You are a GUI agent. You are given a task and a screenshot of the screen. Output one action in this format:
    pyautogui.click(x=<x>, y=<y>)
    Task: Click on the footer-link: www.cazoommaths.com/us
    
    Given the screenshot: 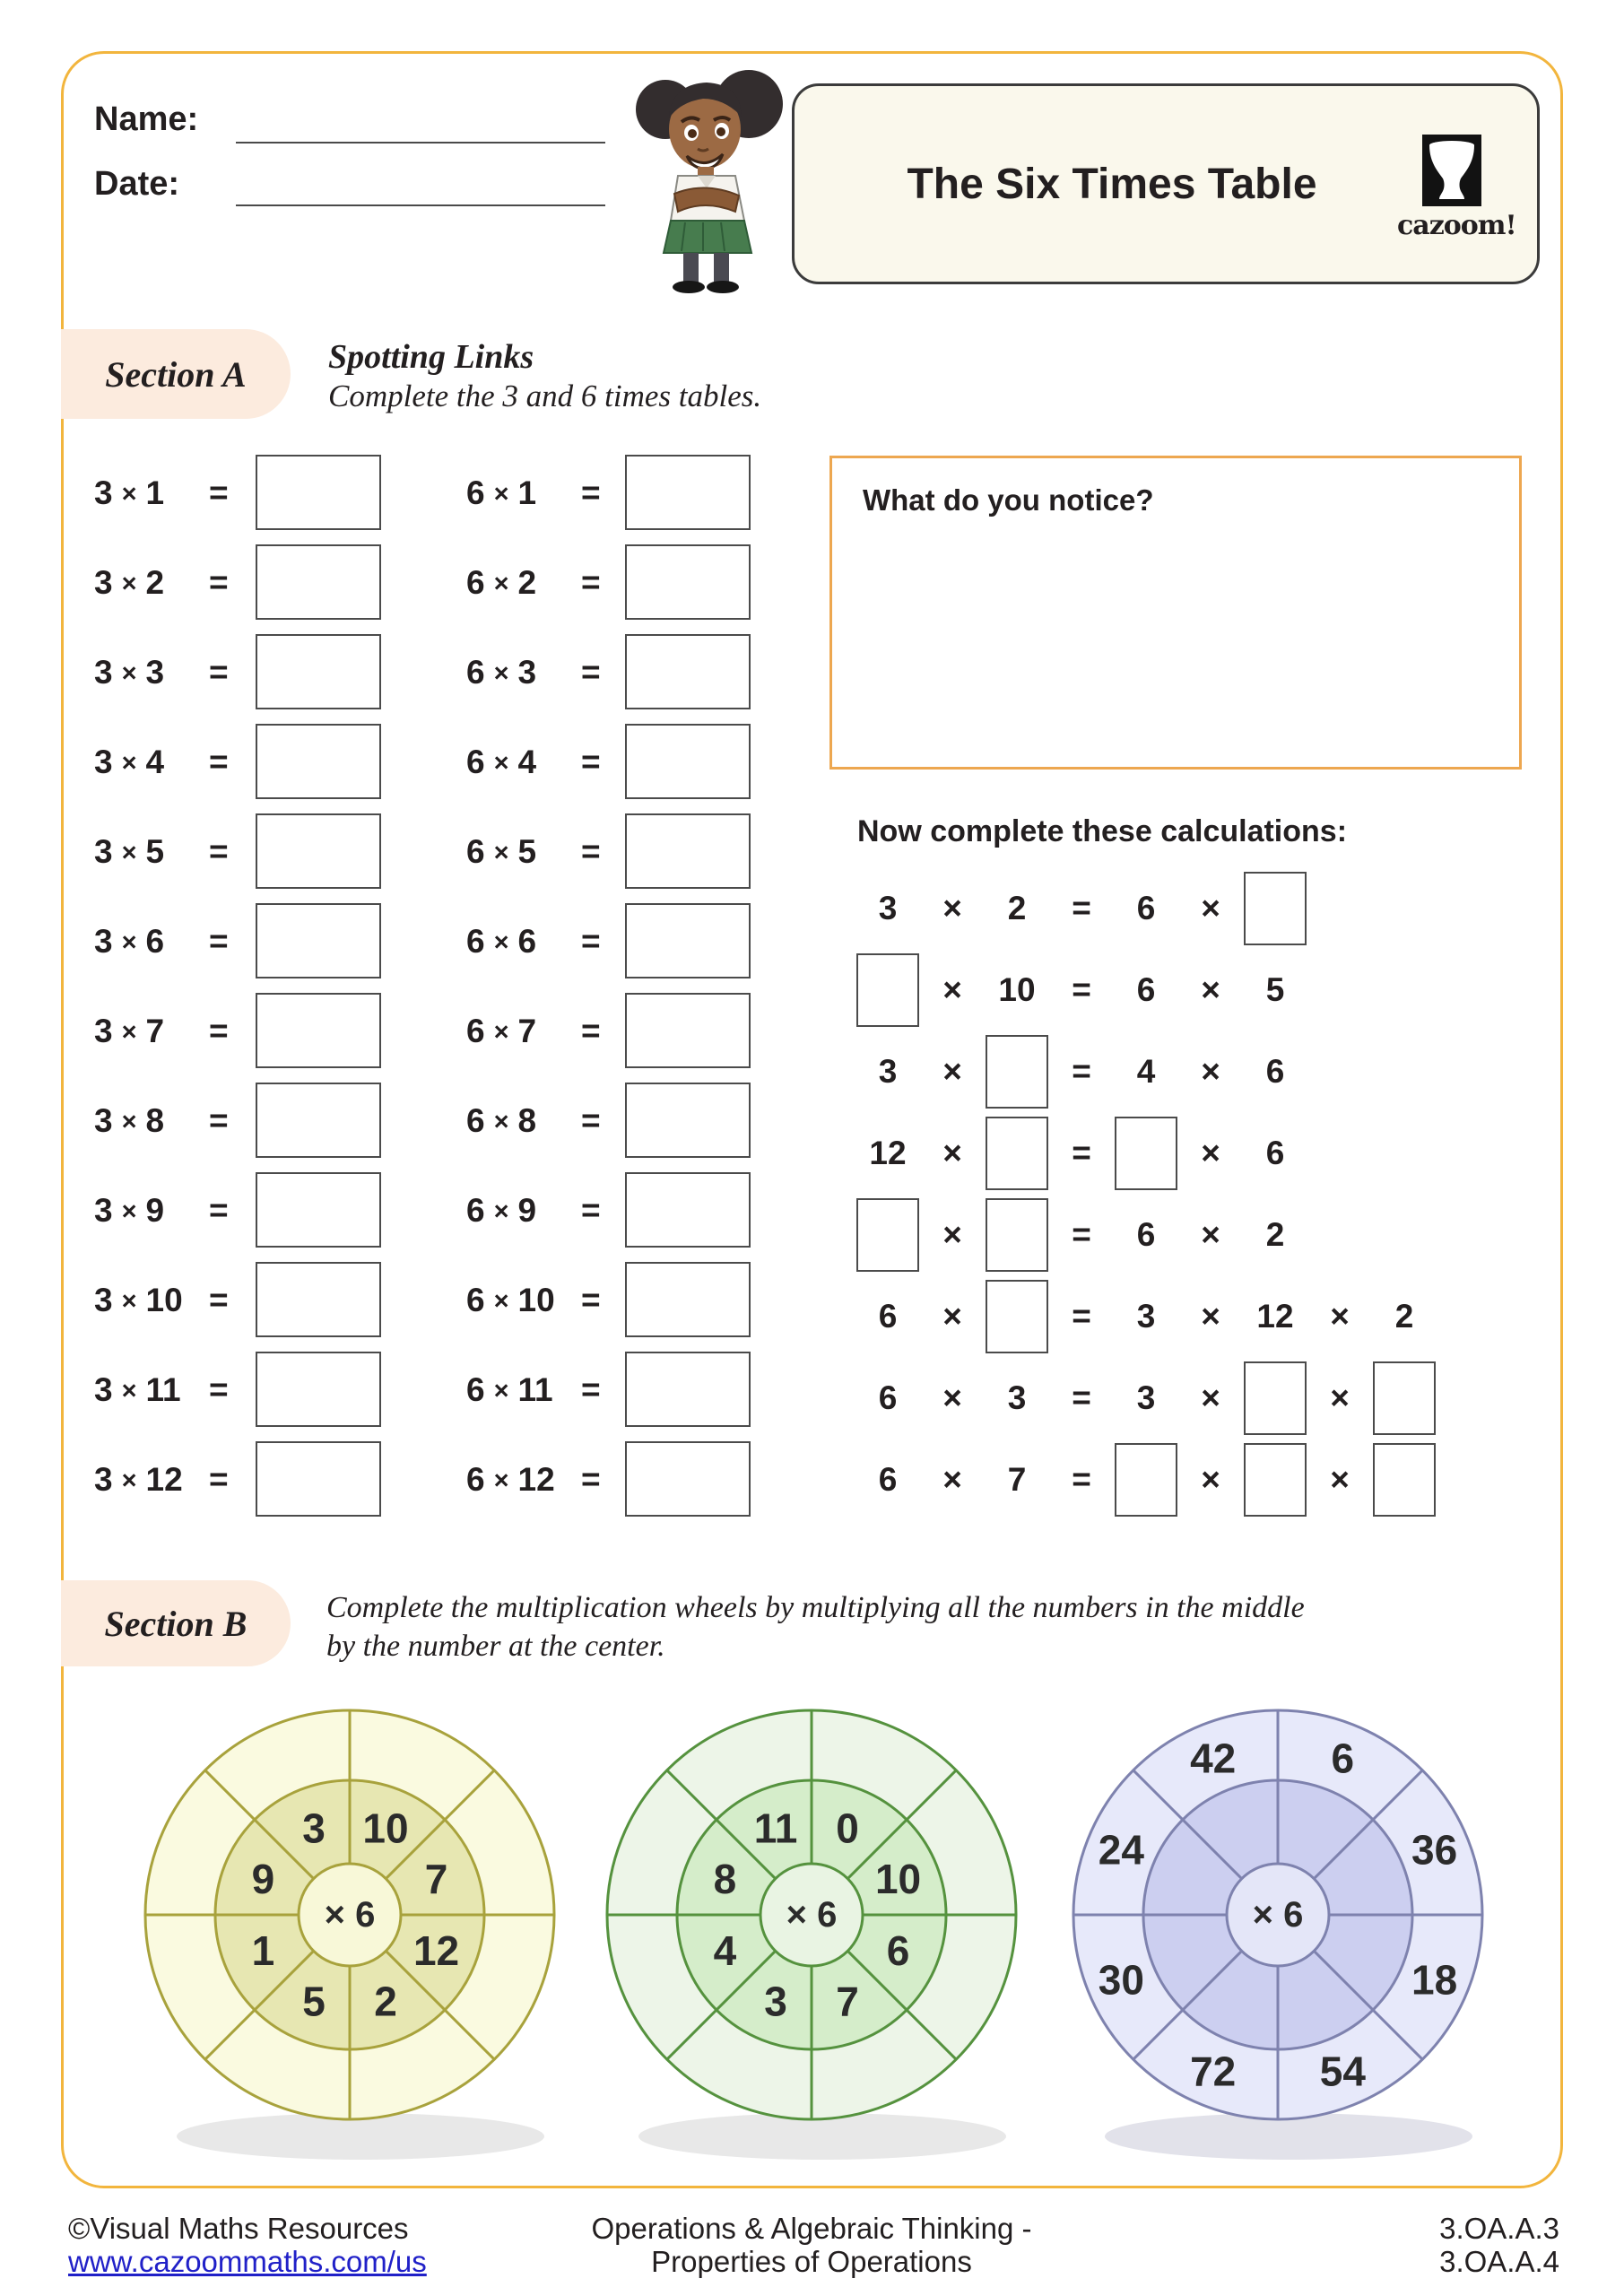 What is the action you would take?
    pyautogui.click(x=247, y=2261)
    